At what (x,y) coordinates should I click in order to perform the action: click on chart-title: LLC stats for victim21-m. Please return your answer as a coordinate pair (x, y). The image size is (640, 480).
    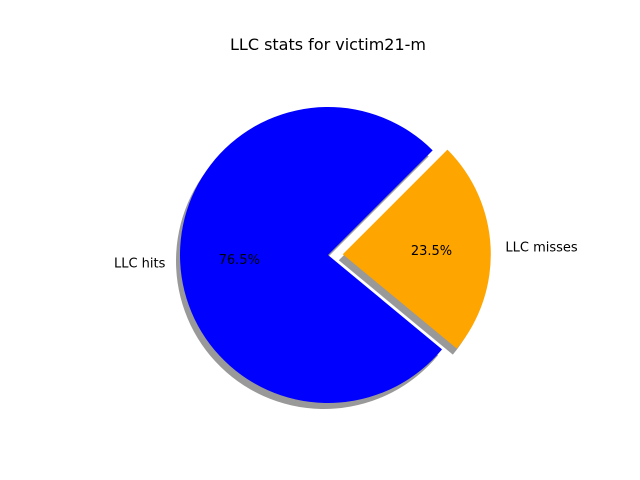
    Looking at the image, I should click on (328, 44).